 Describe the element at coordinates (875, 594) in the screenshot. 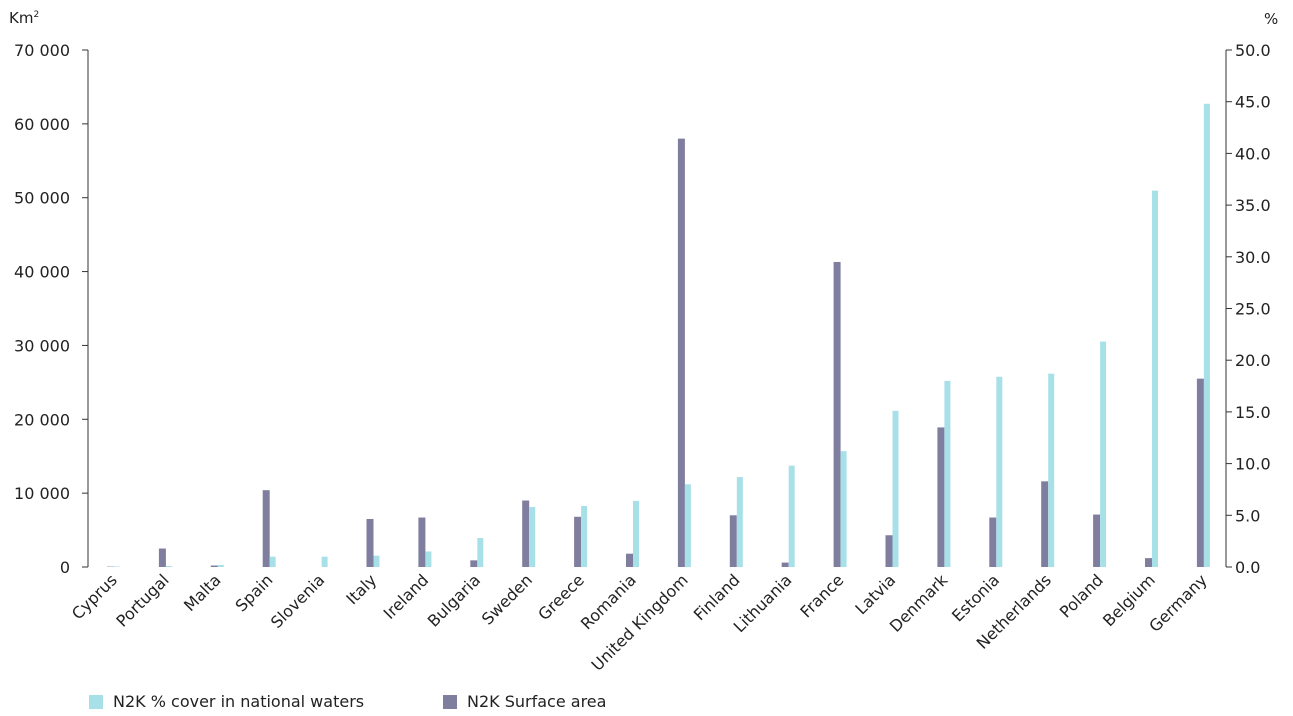

I see `category-label: Latvia` at that location.